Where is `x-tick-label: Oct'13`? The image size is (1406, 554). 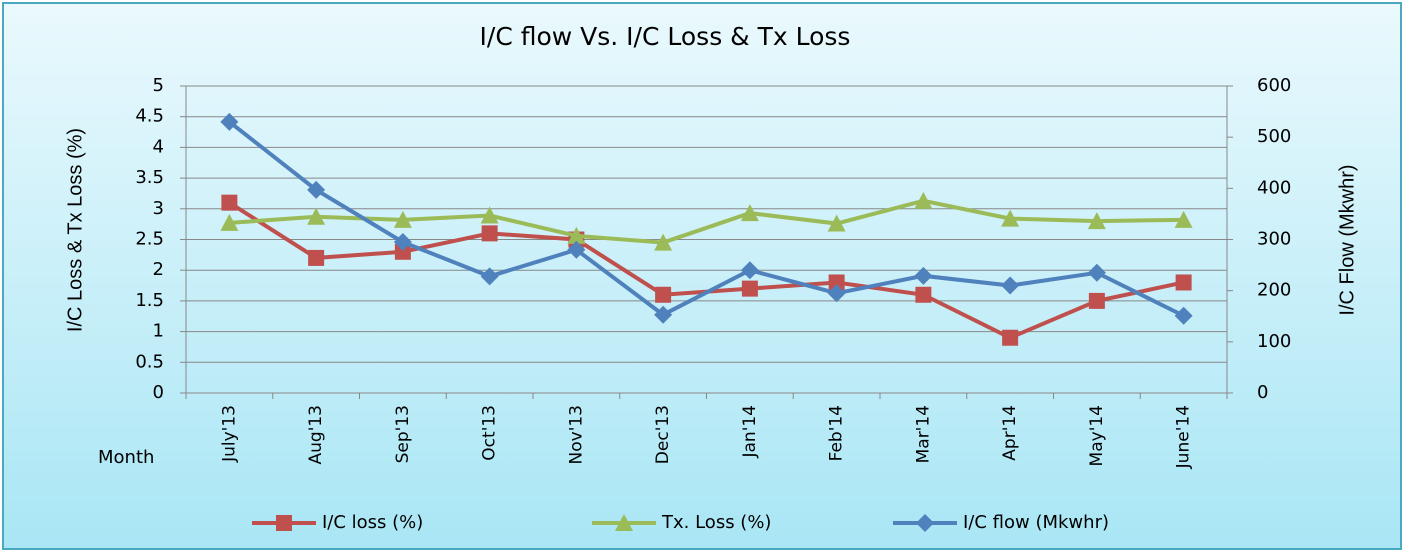
x-tick-label: Oct'13 is located at coordinates (490, 433).